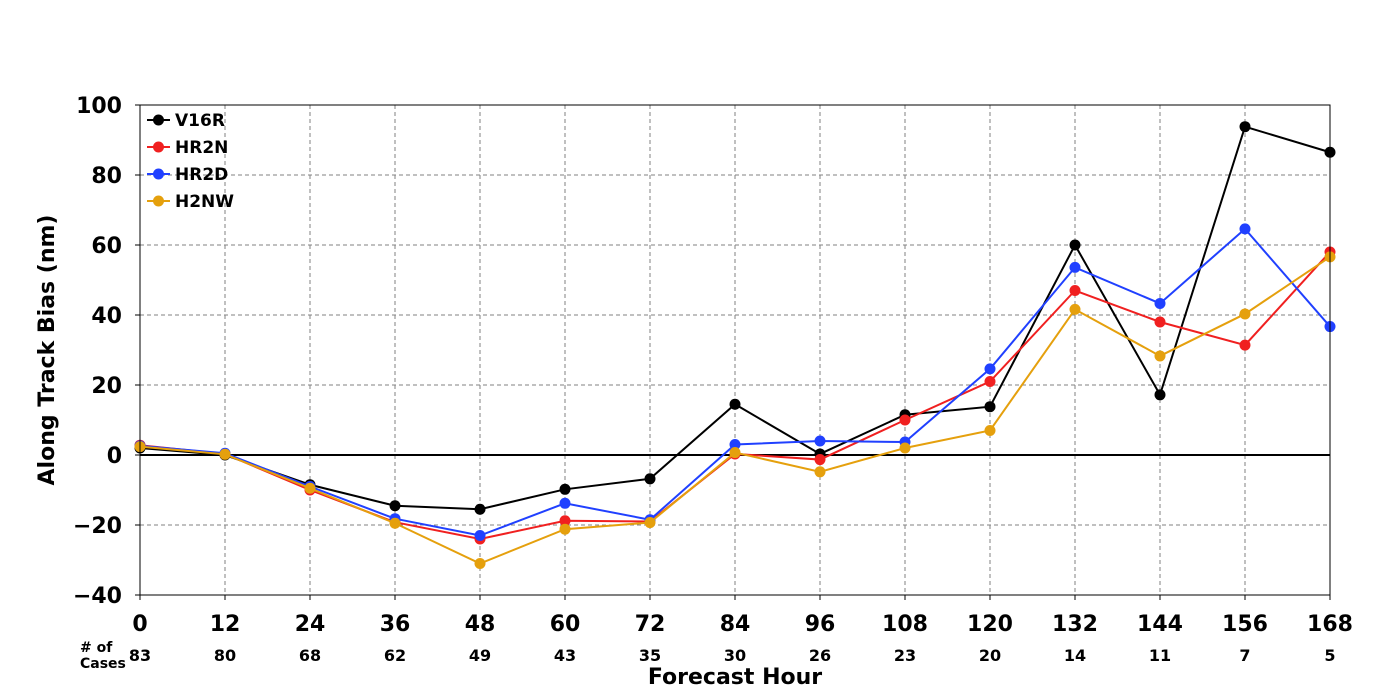 The height and width of the screenshot is (700, 1400). Describe the element at coordinates (106, 351) in the screenshot. I see `y-axis-ticks: −40 −20 0 20 40 60 80 100` at that location.